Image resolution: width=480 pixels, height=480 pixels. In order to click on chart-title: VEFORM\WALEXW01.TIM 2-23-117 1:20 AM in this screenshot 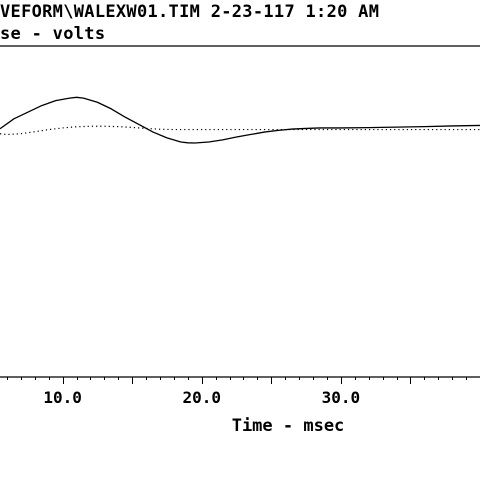, I will do `click(190, 12)`.